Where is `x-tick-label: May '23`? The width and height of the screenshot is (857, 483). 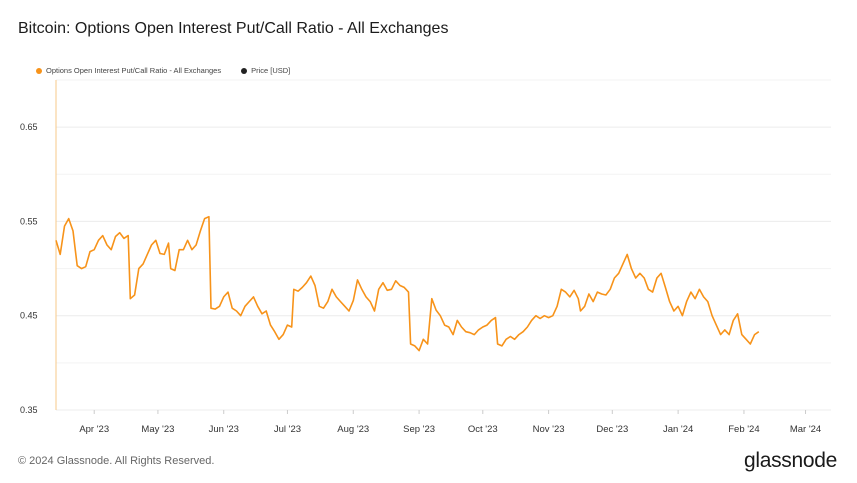
x-tick-label: May '23 is located at coordinates (157, 429).